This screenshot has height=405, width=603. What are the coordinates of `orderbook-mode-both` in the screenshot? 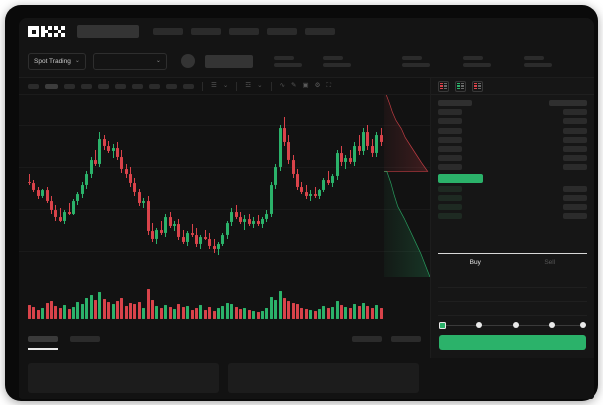 It's located at (443, 86).